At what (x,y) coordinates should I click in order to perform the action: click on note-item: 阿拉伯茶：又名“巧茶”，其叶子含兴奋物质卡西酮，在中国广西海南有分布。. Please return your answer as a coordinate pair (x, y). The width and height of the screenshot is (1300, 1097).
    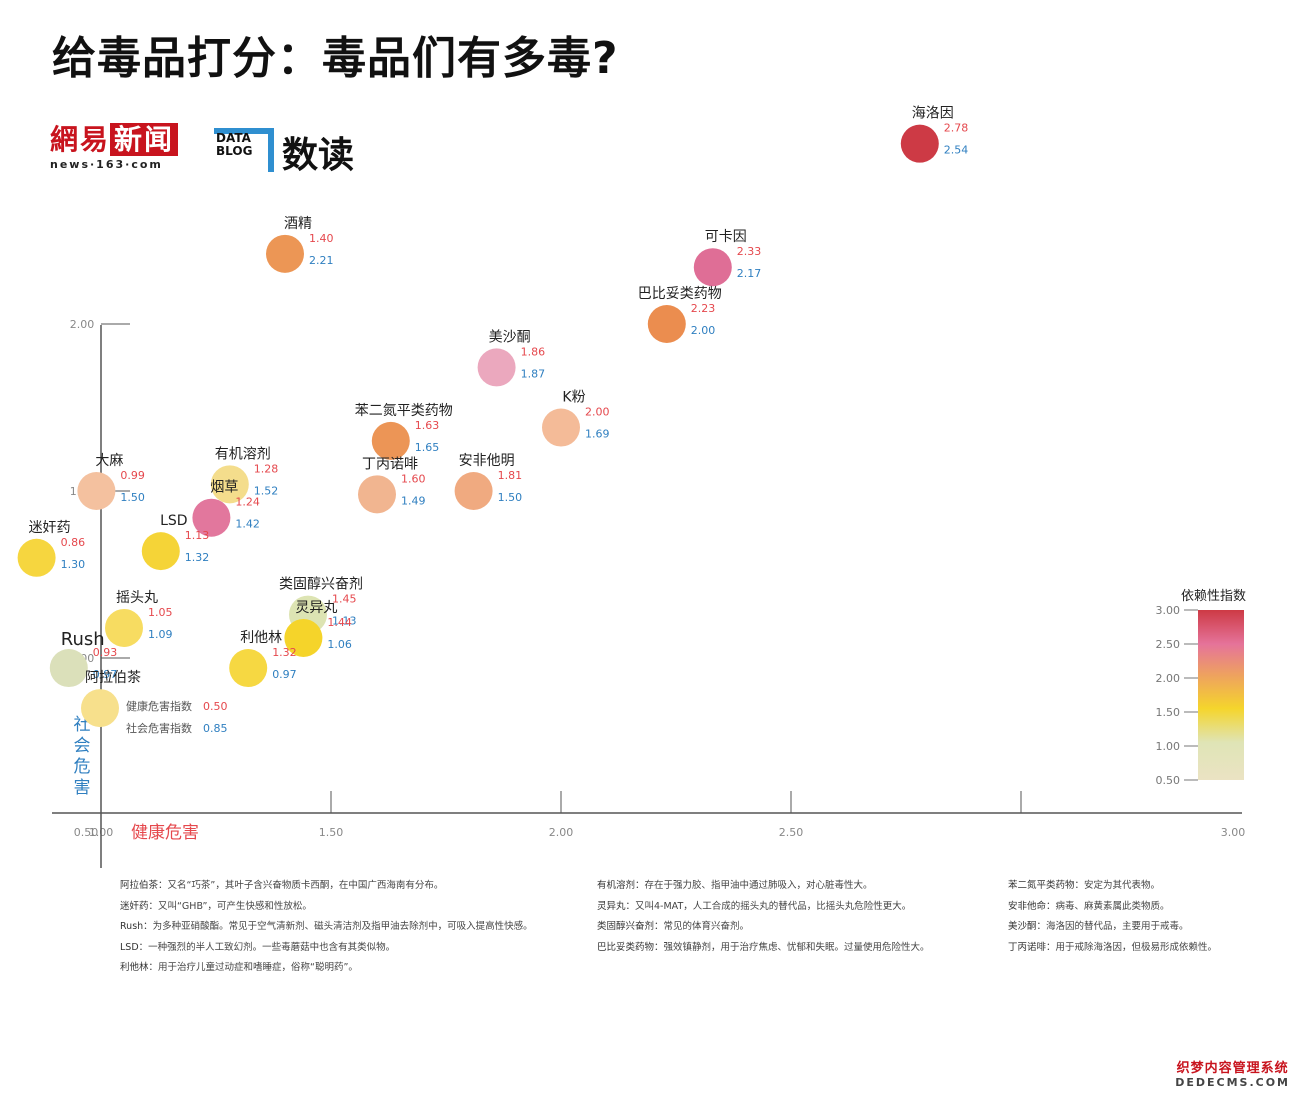
    Looking at the image, I should click on (326, 886).